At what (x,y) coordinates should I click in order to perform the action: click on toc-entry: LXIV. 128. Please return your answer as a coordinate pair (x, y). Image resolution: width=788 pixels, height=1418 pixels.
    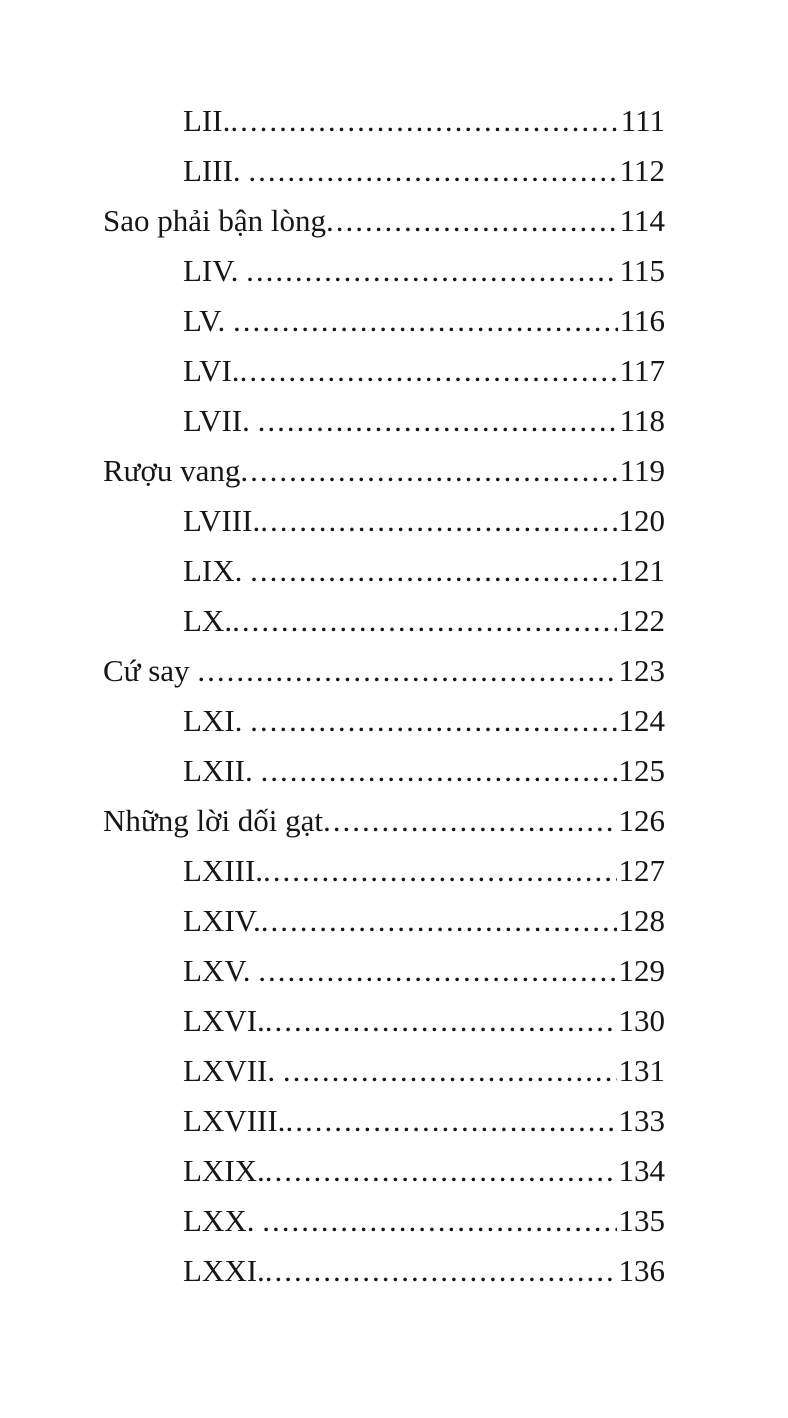
    Looking at the image, I should click on (384, 921).